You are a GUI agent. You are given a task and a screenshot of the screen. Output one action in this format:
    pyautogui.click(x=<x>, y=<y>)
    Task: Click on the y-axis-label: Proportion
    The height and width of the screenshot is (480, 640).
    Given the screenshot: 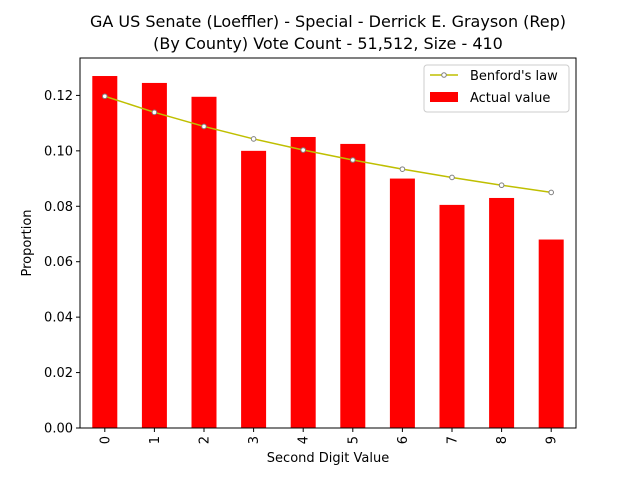 What is the action you would take?
    pyautogui.click(x=27, y=242)
    